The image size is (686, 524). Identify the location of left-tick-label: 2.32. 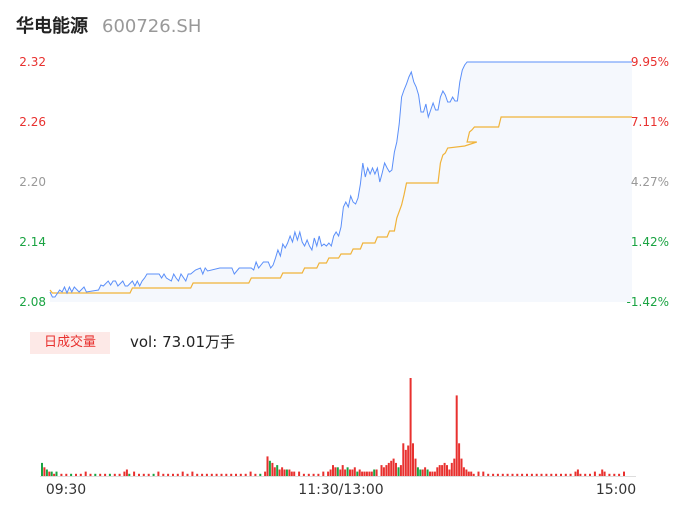
(32, 62).